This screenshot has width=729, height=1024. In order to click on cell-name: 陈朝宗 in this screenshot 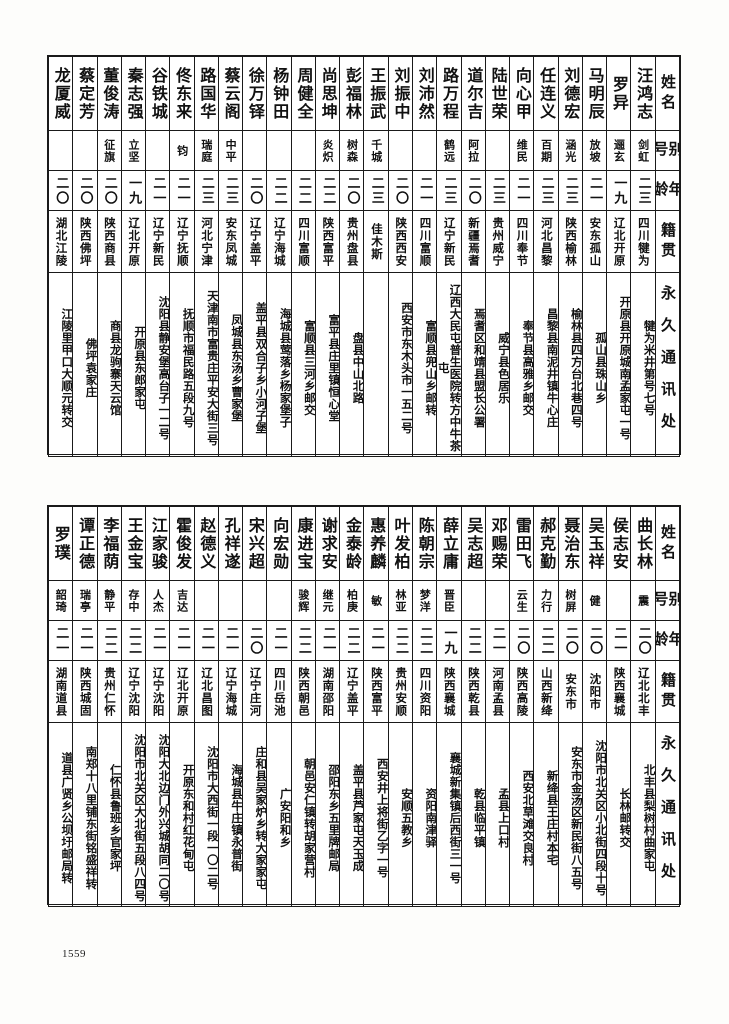, I will do `click(424, 543)`.